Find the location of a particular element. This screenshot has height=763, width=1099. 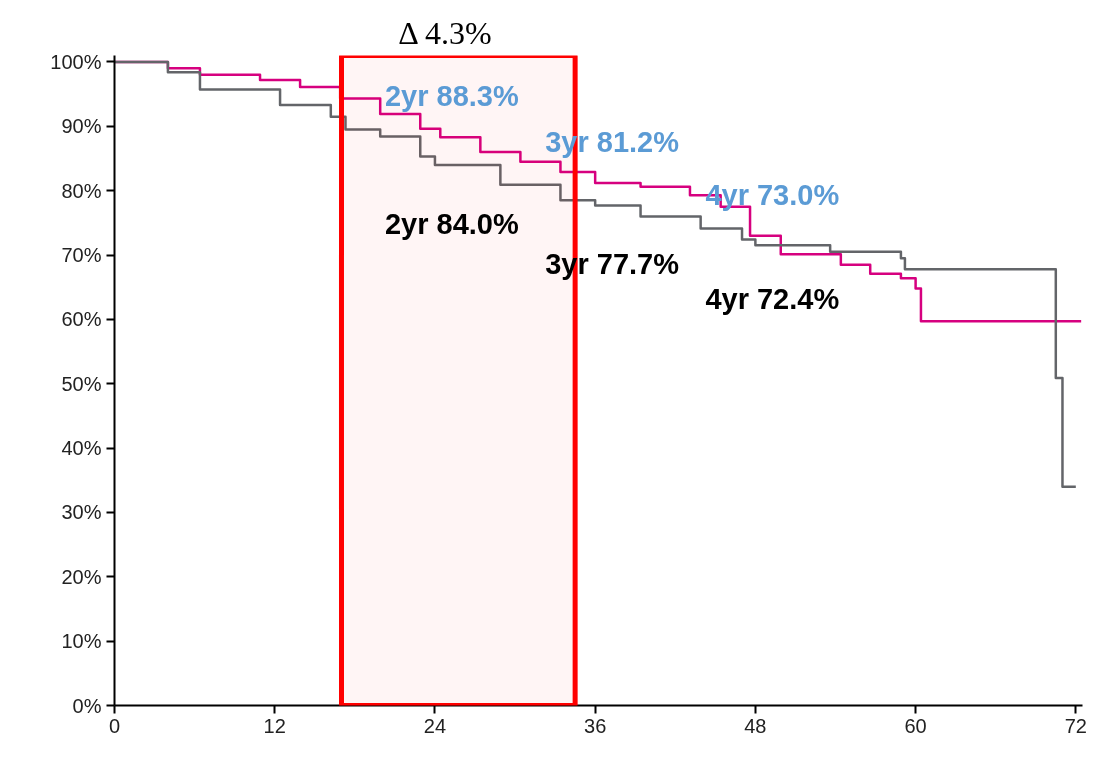

text: Δ 4.3% is located at coordinates (445, 32).